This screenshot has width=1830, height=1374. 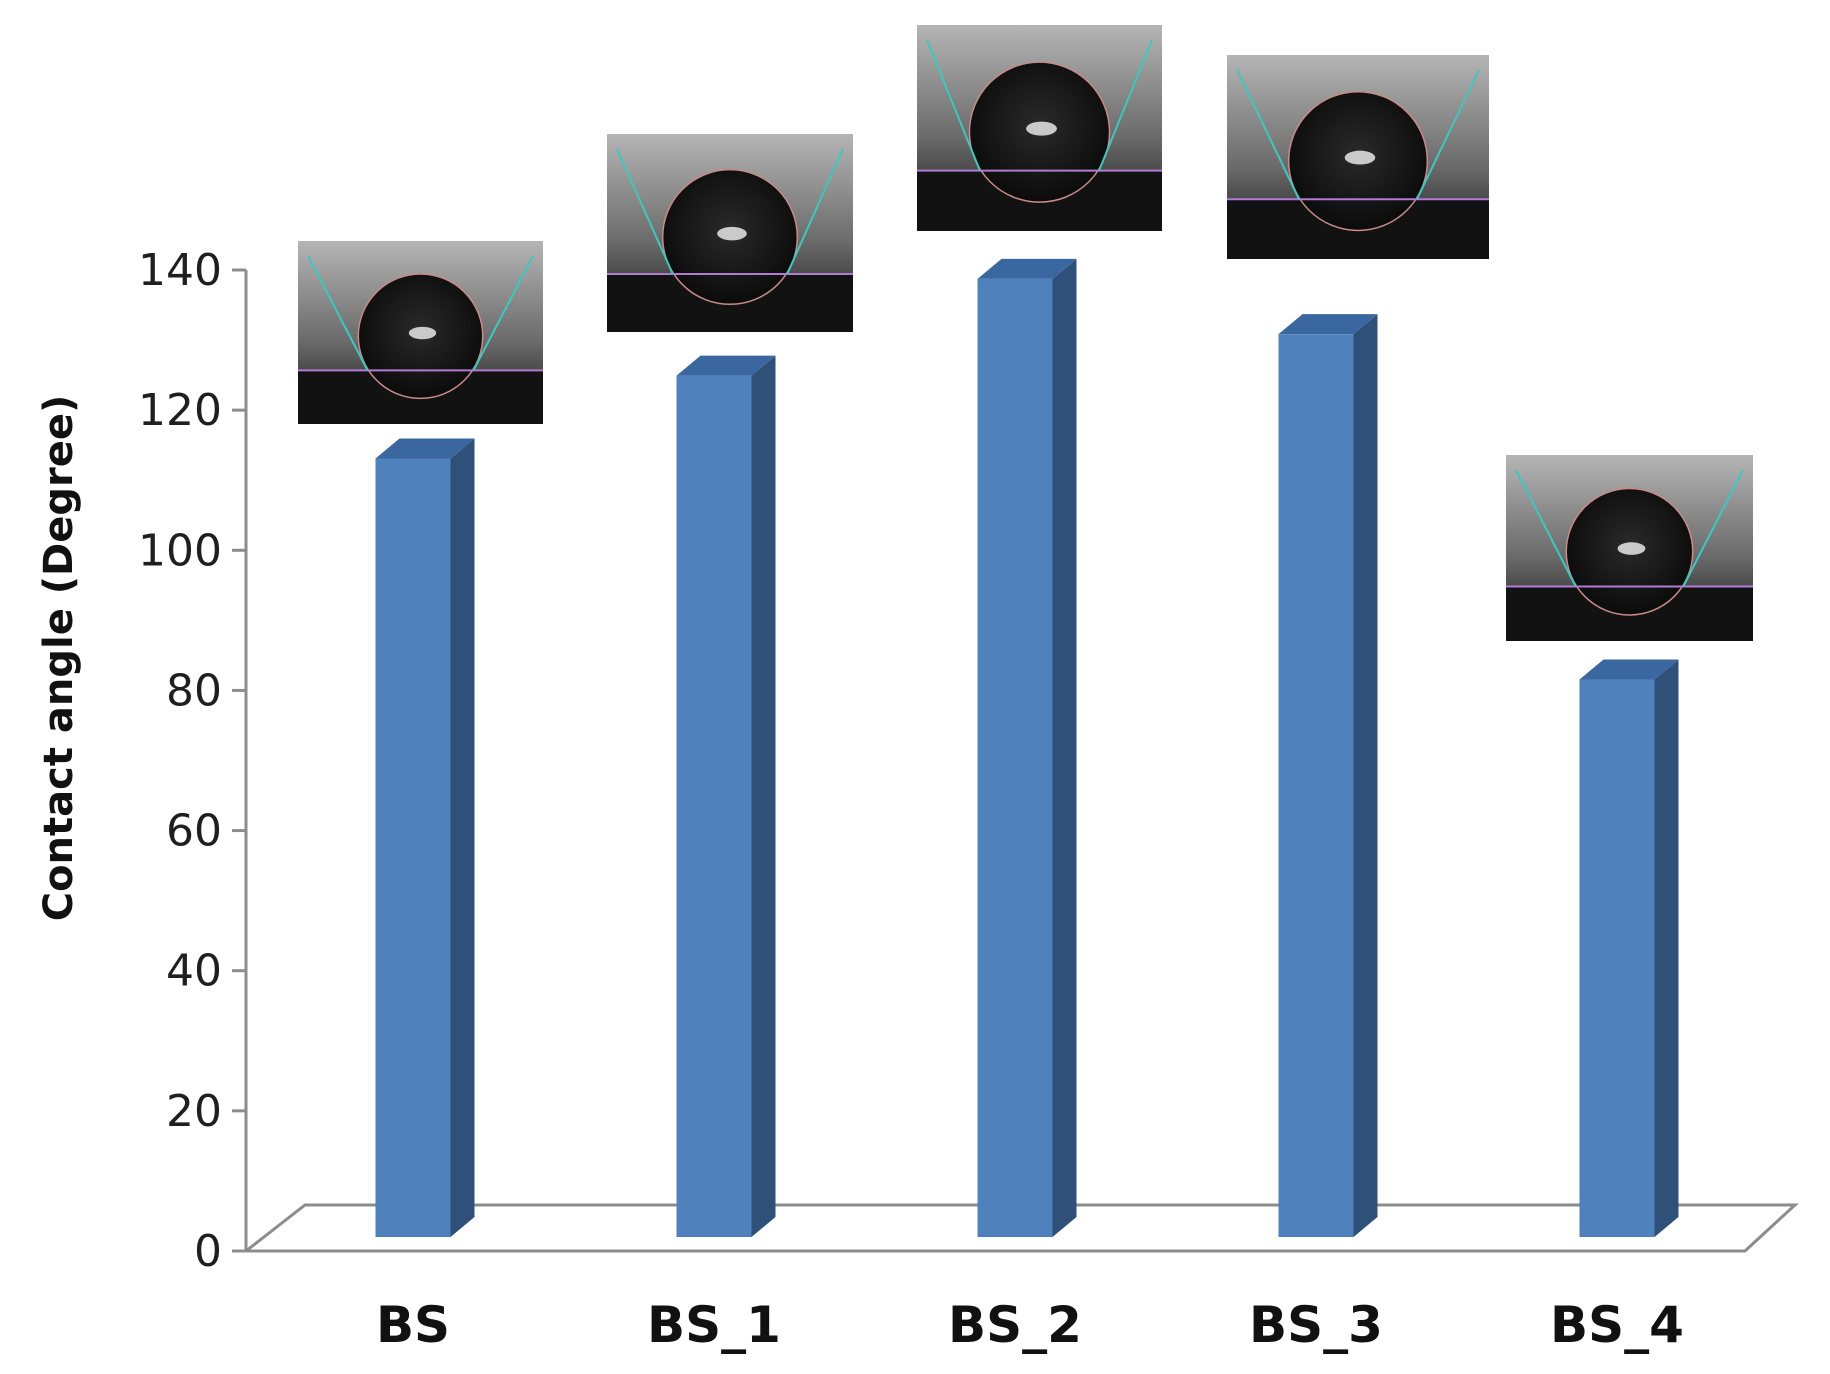 I want to click on x-category-label: BS_2, so click(x=1015, y=1325).